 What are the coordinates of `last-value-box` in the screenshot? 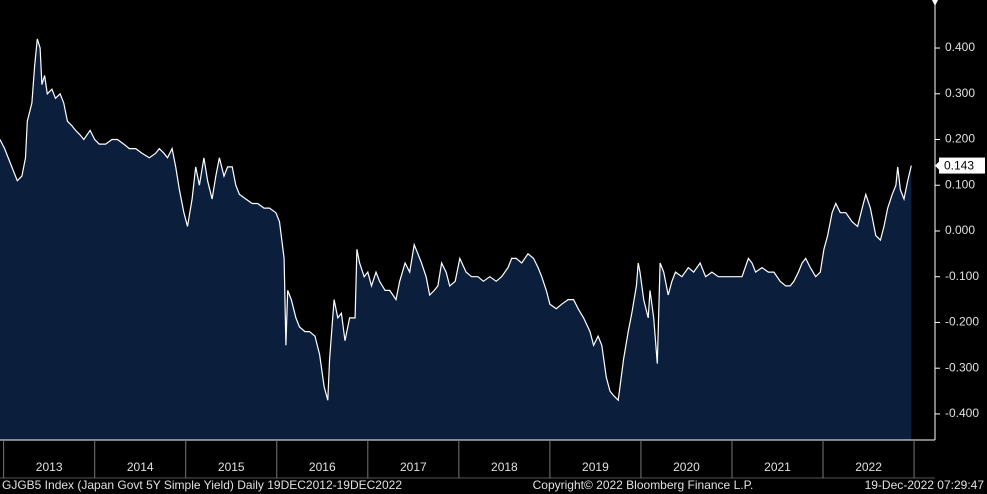 It's located at (962, 165).